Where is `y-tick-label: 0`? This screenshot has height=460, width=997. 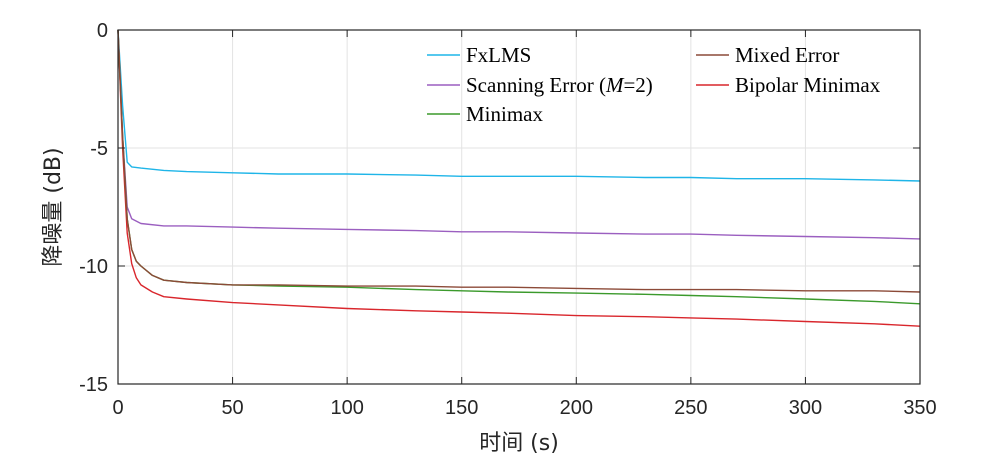 y-tick-label: 0 is located at coordinates (102, 31).